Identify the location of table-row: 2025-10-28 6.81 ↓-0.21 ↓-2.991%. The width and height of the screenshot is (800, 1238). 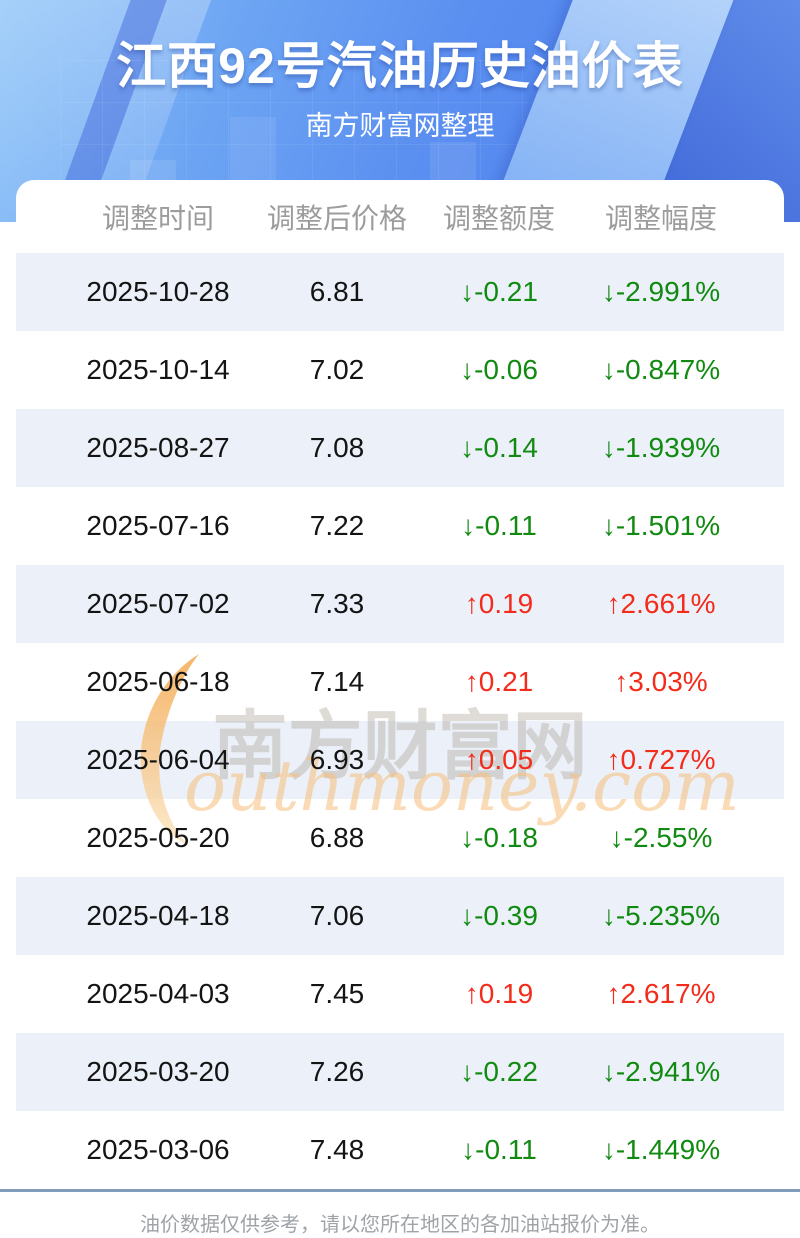
(400, 292).